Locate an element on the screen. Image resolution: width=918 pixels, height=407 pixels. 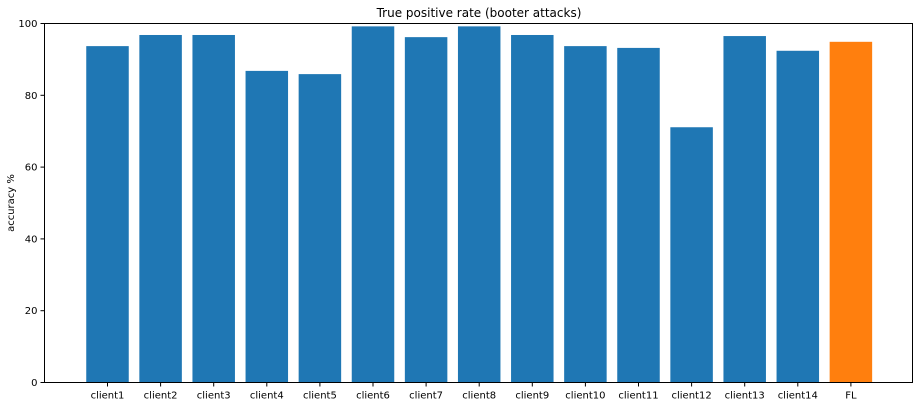
bar-client3 is located at coordinates (213, 208).